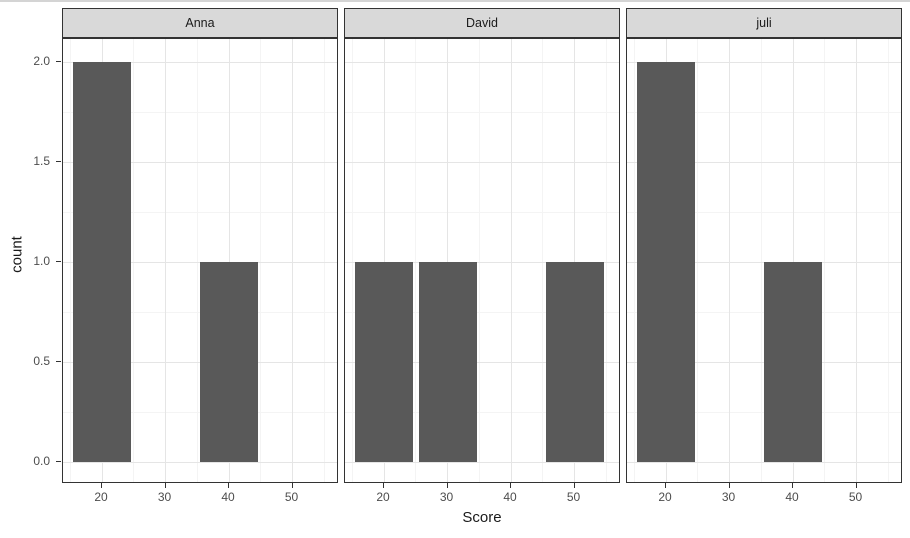  I want to click on facet-strip-label: juli, so click(764, 23).